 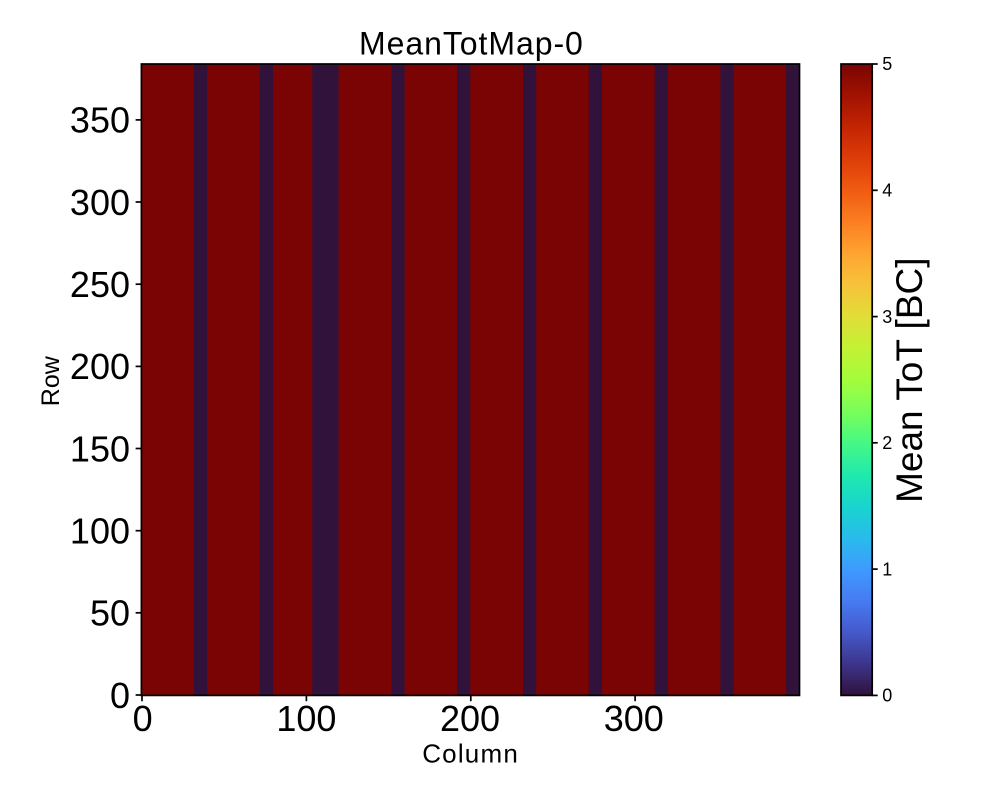 I want to click on svg-text: 5, so click(x=887, y=64).